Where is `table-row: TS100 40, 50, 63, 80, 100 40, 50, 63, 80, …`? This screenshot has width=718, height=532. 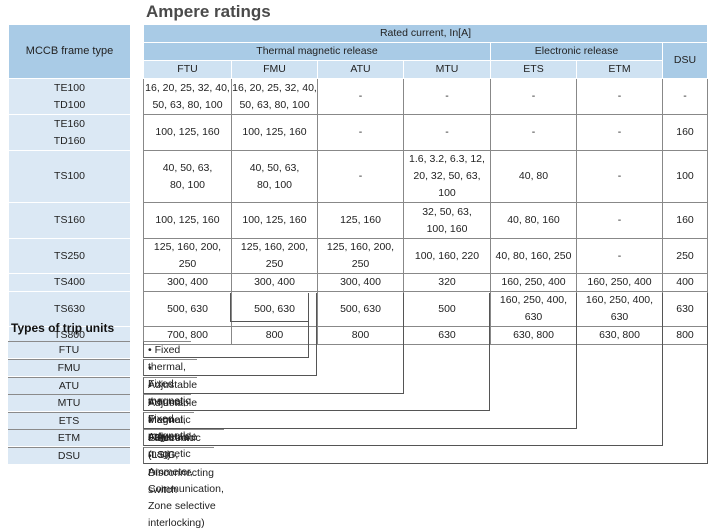
table-row: TS100 40, 50, 63, 80, 100 40, 50, 63, 80, … is located at coordinates (358, 176).